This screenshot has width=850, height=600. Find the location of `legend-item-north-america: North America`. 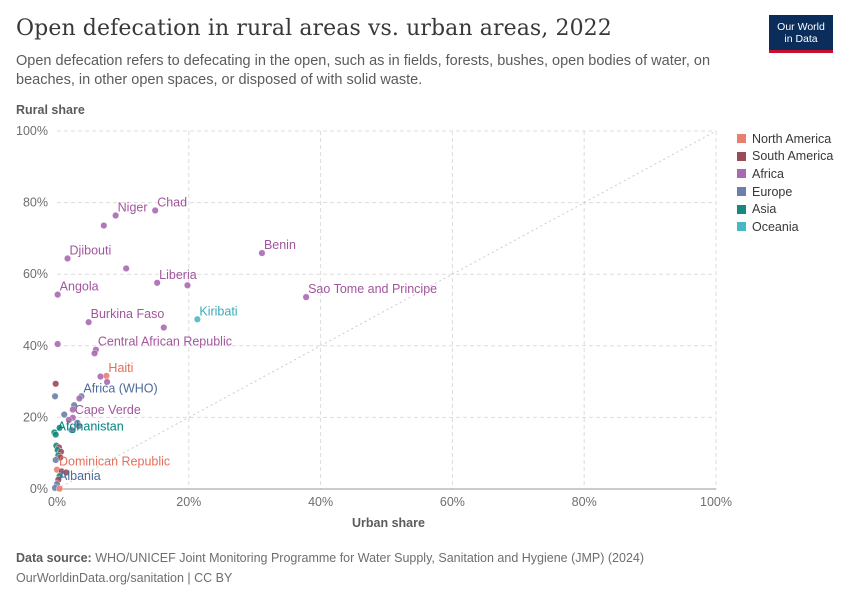

legend-item-north-america: North America is located at coordinates (785, 139).